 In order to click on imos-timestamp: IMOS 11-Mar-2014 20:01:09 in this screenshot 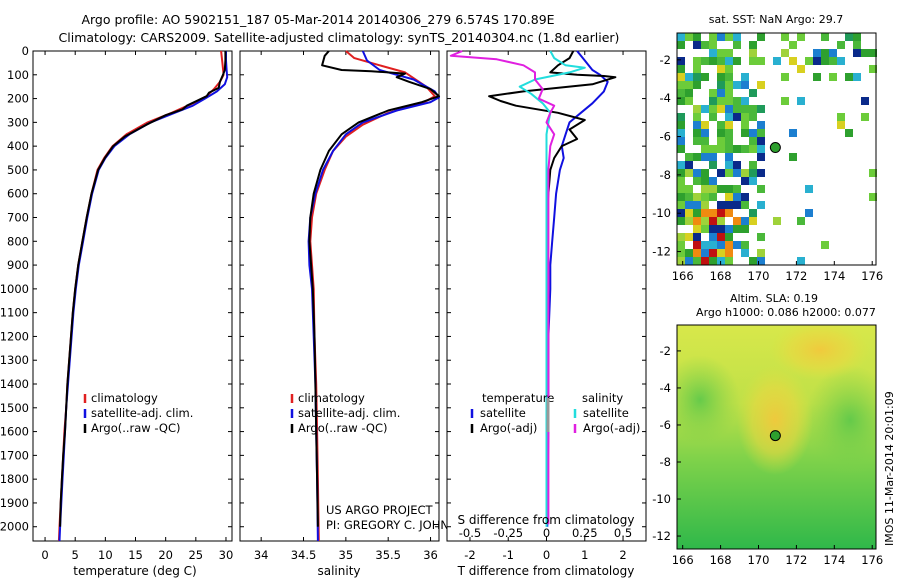, I will do `click(889, 468)`.